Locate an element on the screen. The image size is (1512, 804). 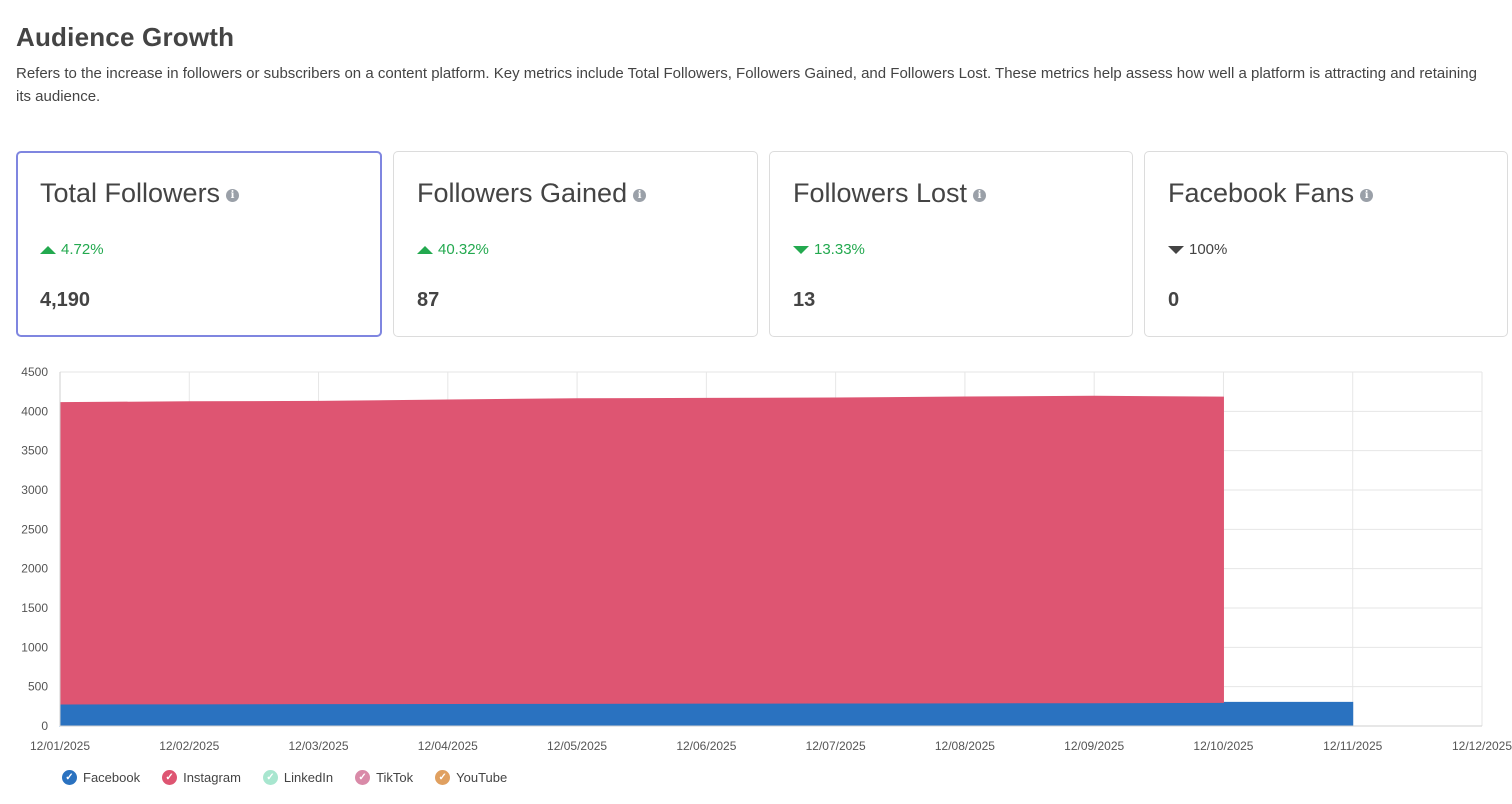
y-tick-label: 1000 is located at coordinates (34, 647).